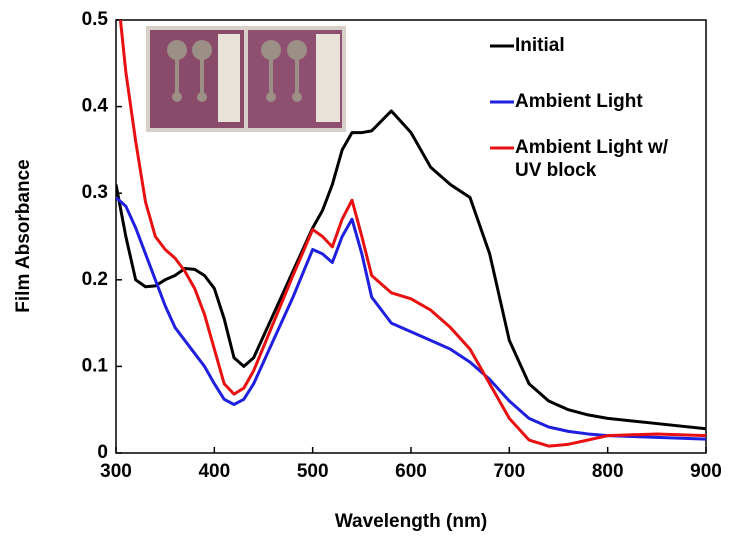 This screenshot has height=546, width=734. What do you see at coordinates (411, 521) in the screenshot?
I see `x-axis-label: Wavelength (nm)` at bounding box center [411, 521].